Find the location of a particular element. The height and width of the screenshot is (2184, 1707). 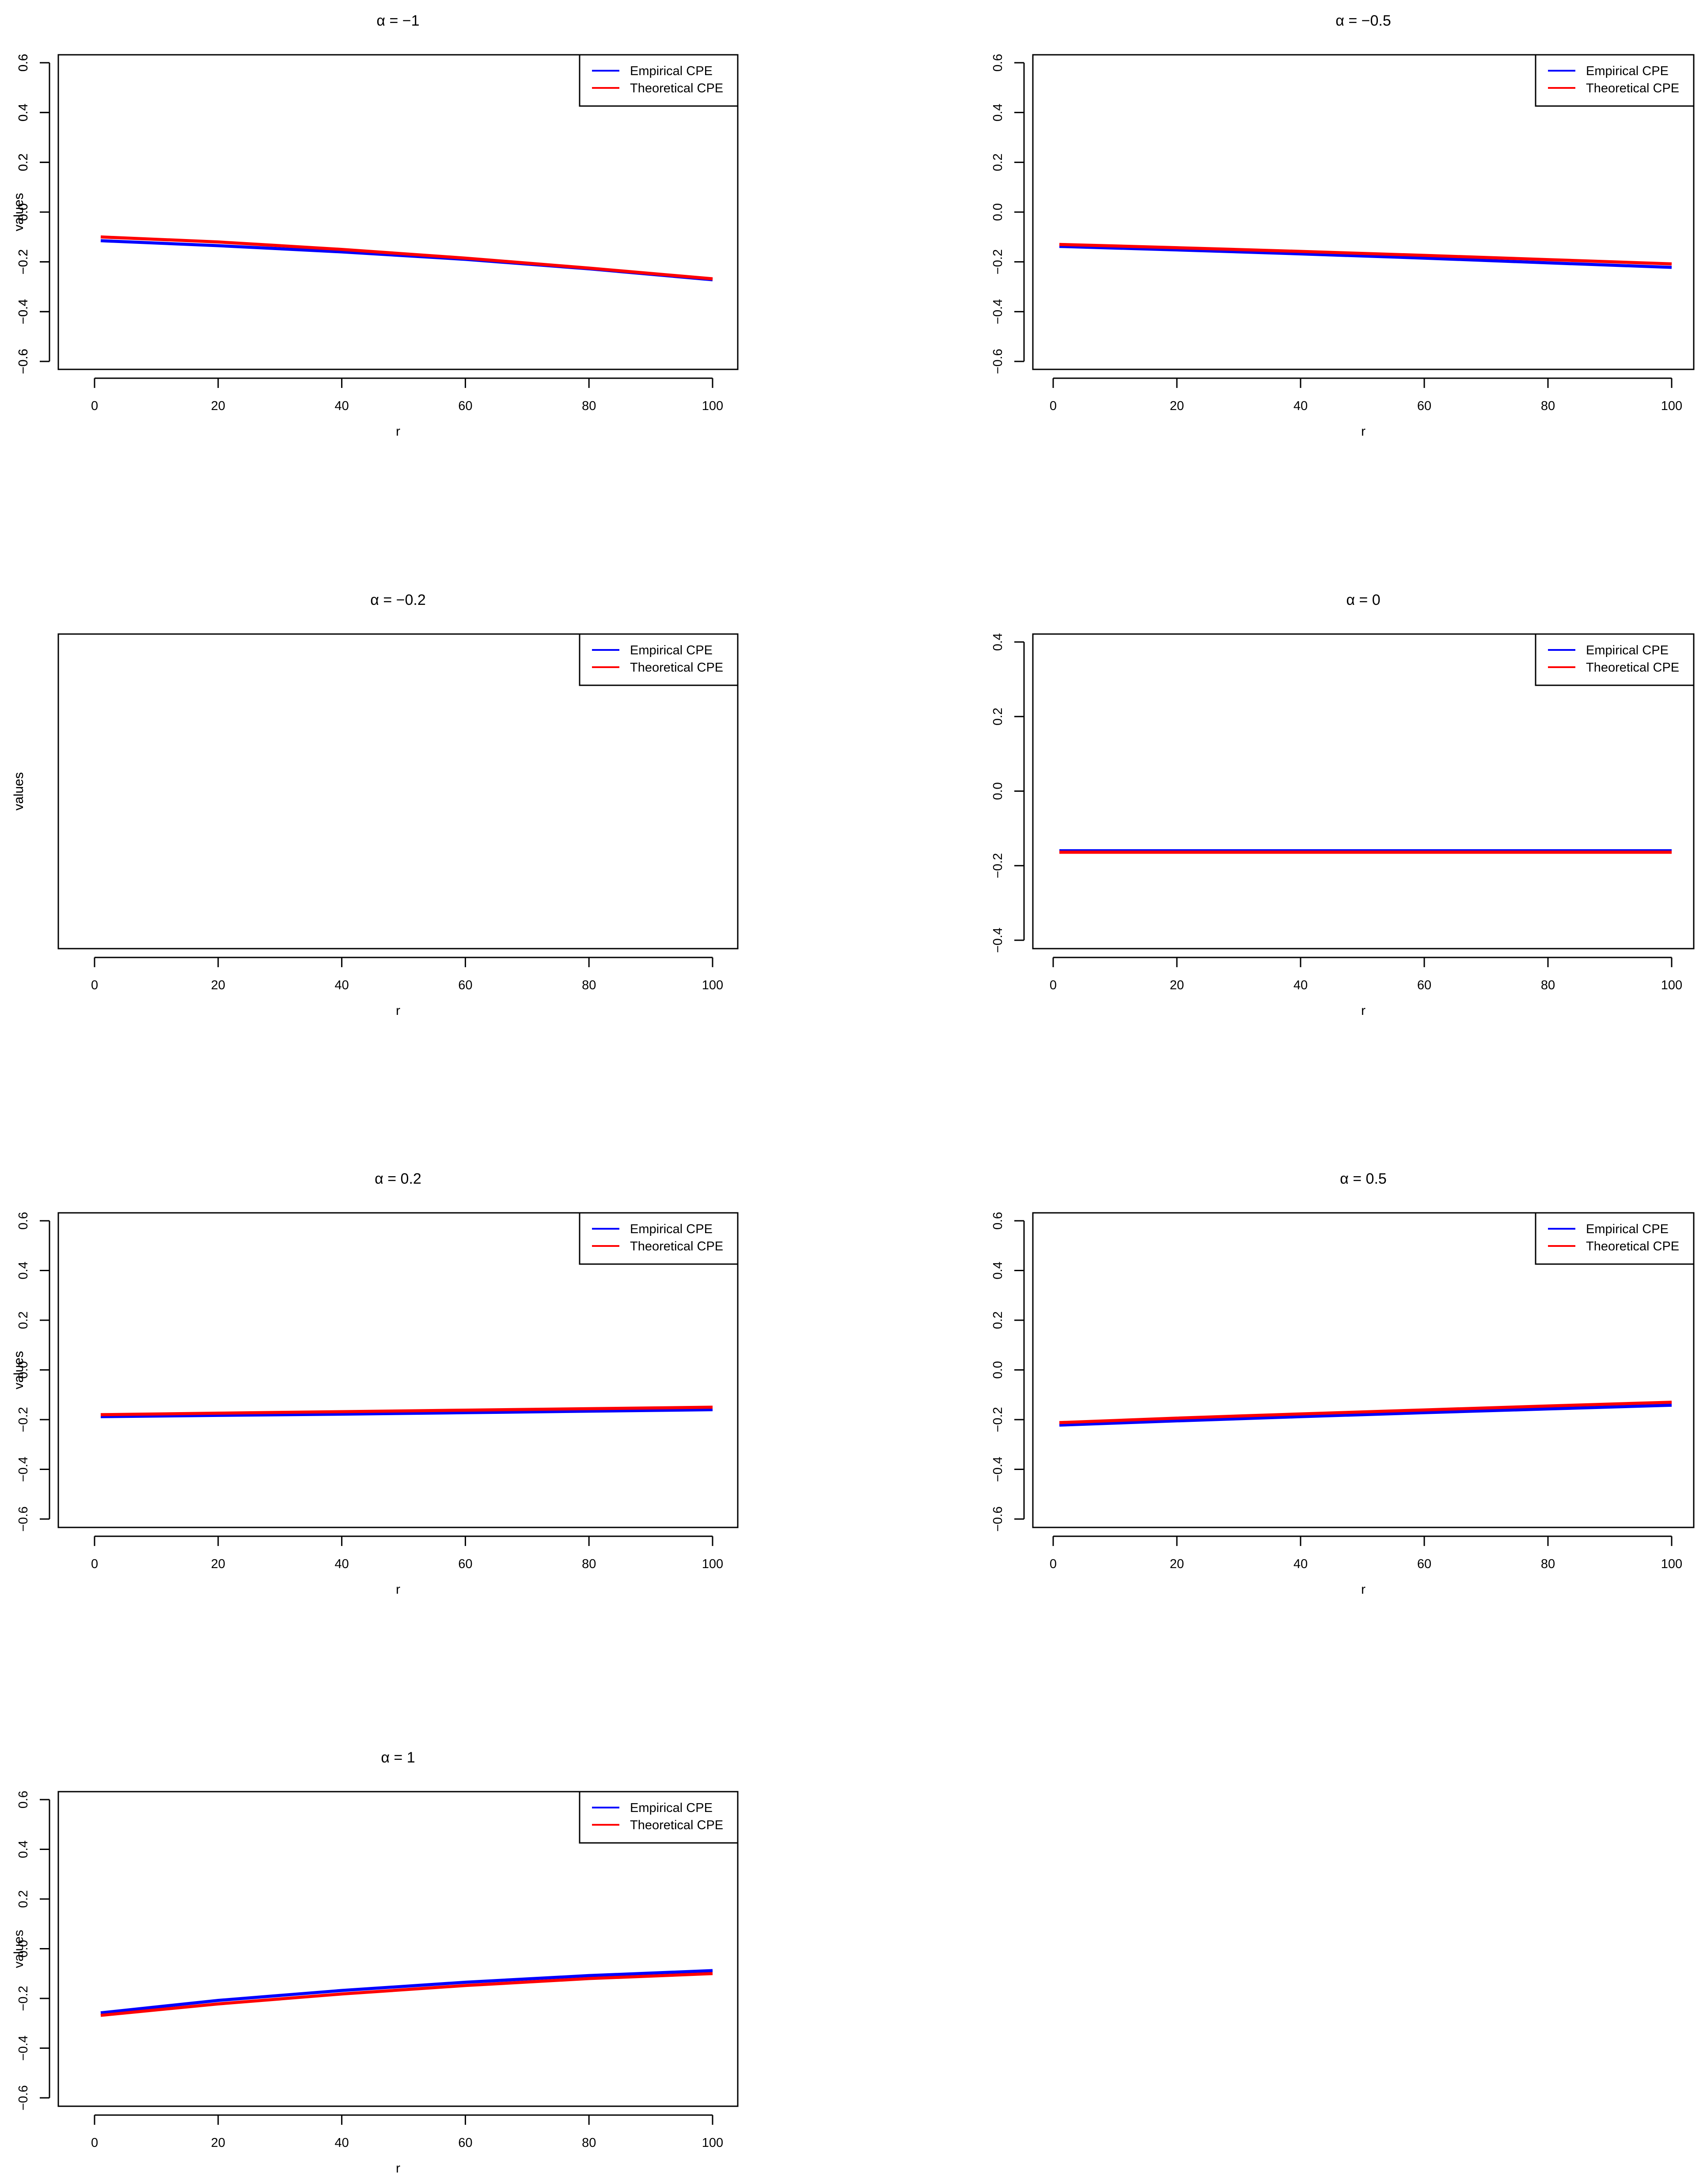

panel-title: α = 0.2 is located at coordinates (398, 1178).